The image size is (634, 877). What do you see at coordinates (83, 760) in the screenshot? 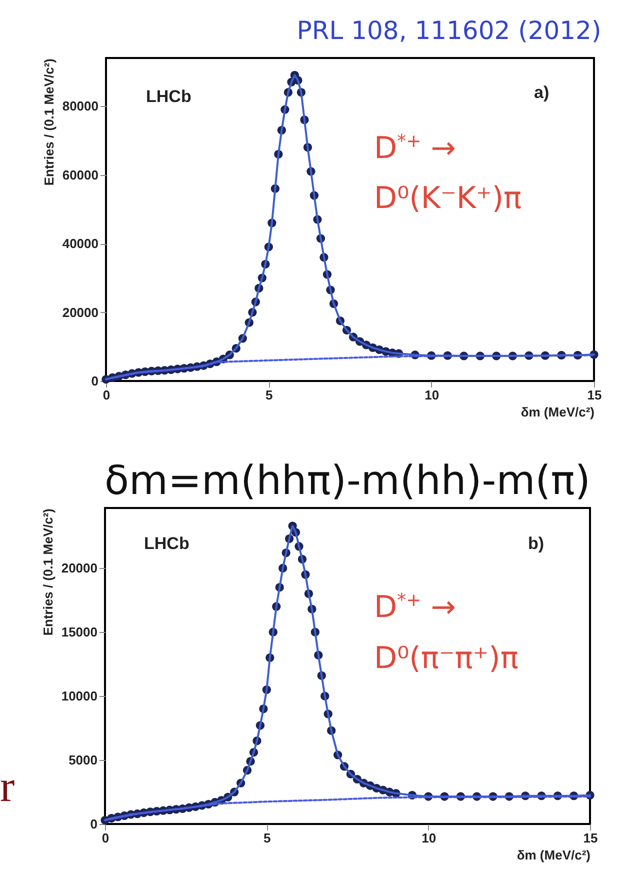
I see `y-tick-label: 5000` at bounding box center [83, 760].